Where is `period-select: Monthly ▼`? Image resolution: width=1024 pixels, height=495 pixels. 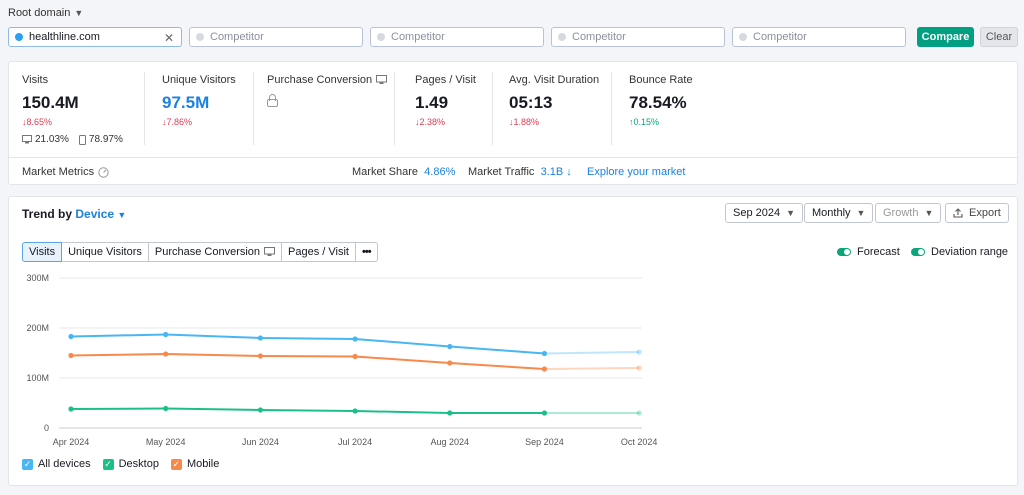 period-select: Monthly ▼ is located at coordinates (839, 213).